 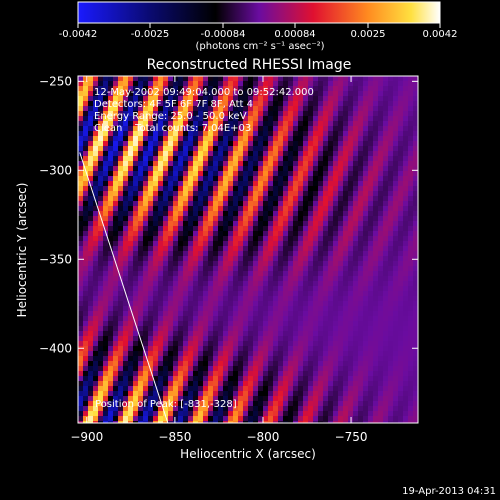 I want to click on colorbar-tick-label: 0.00084, so click(x=294, y=34).